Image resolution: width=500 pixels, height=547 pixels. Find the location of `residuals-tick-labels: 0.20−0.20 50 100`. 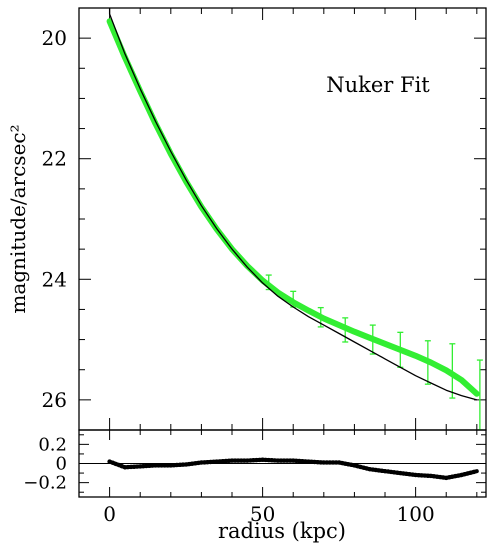

residuals-tick-labels: 0.20−0.20 50 100 is located at coordinates (228, 480).